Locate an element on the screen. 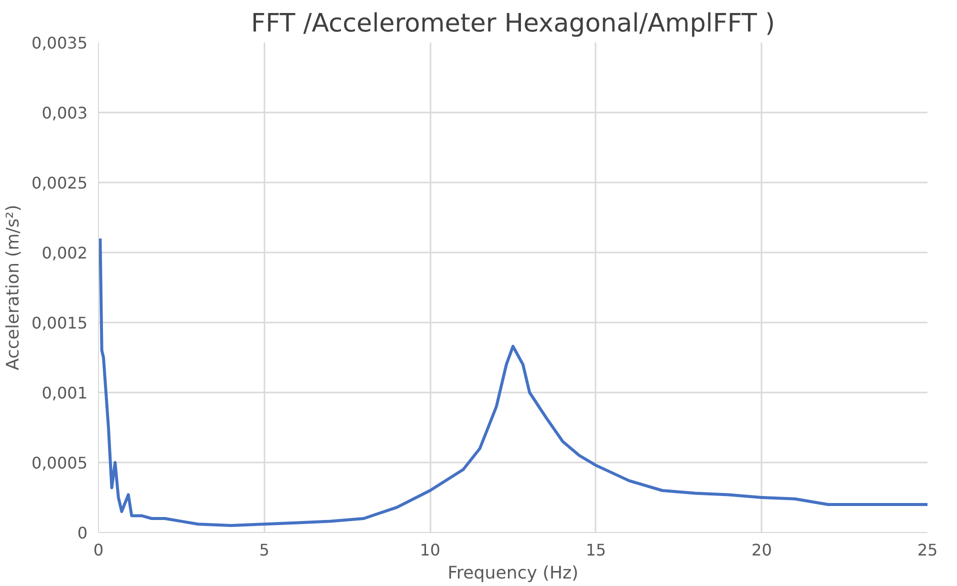  y-tick-label: 0,003 is located at coordinates (65, 113).